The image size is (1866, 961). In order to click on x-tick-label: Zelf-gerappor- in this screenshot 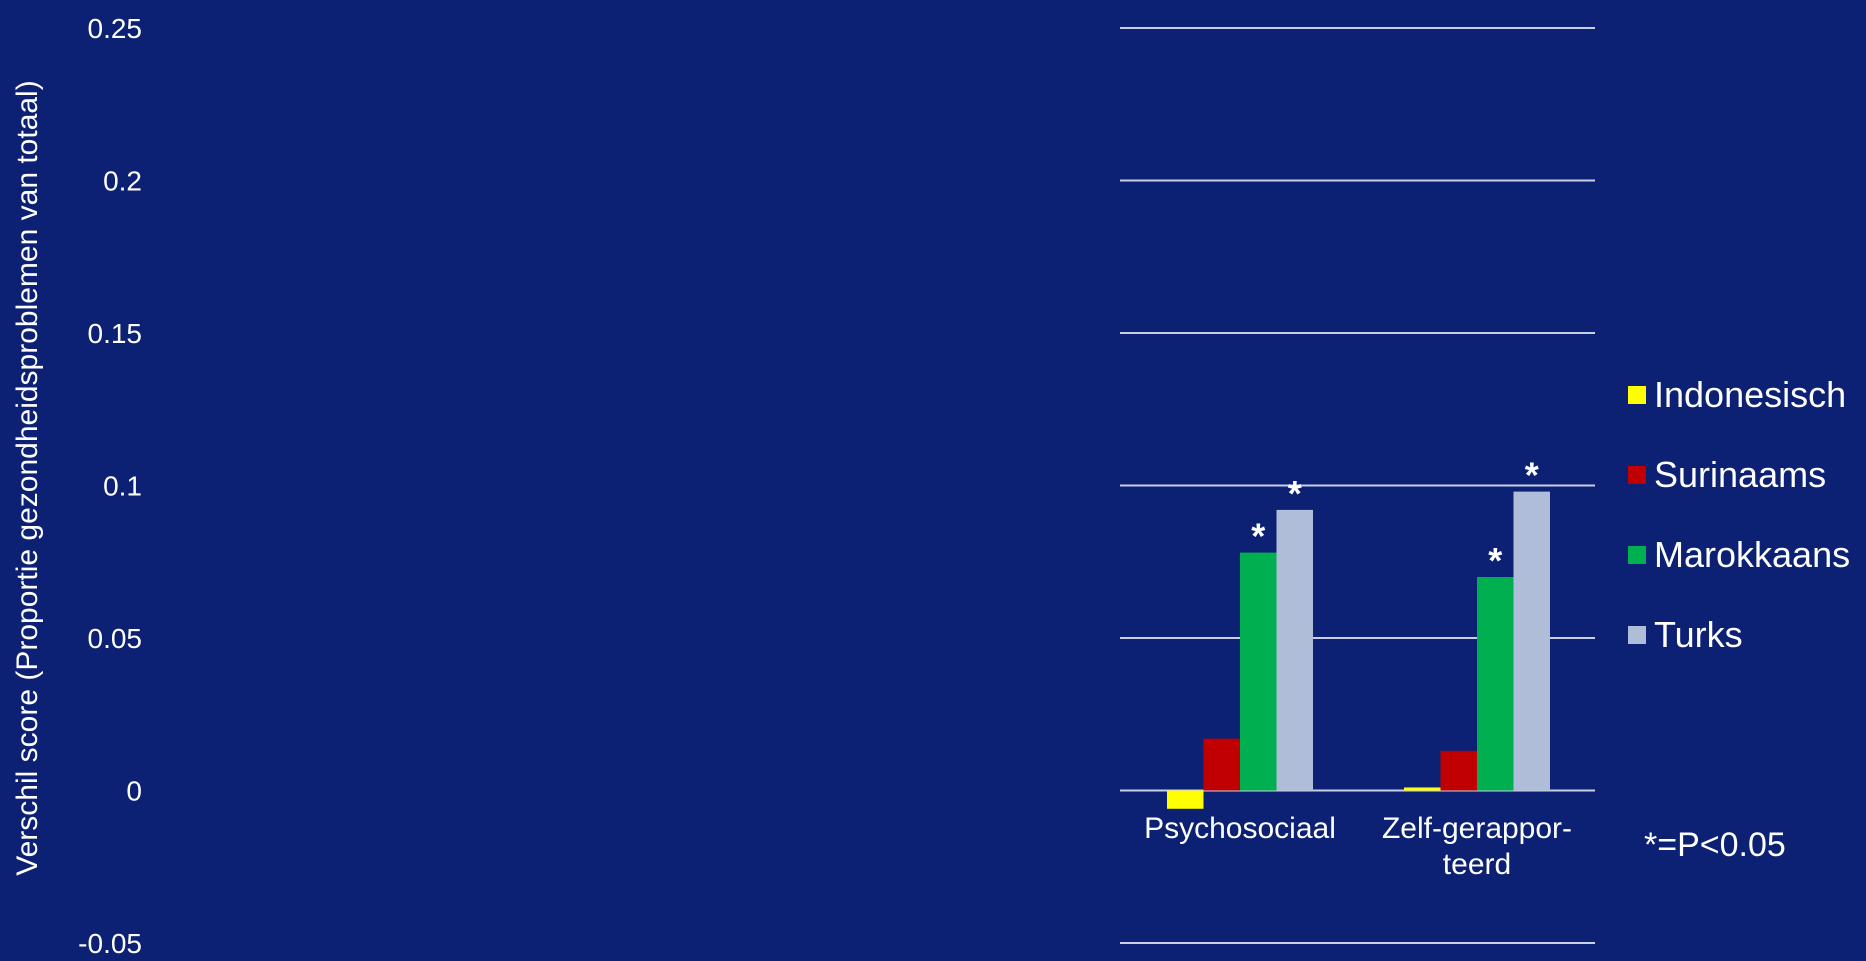, I will do `click(1477, 828)`.